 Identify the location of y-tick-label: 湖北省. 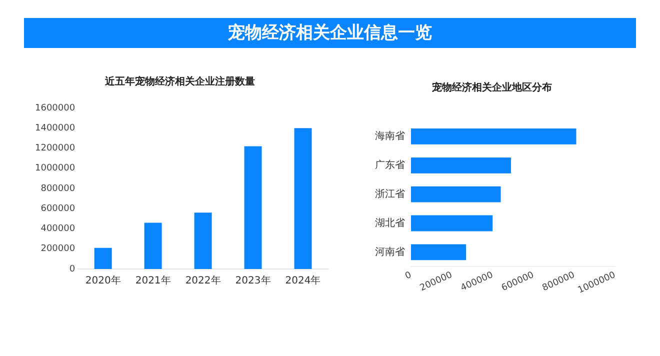
(390, 222).